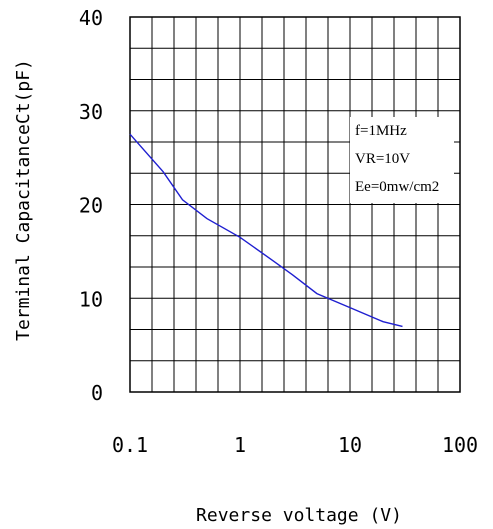 This screenshot has width=493, height=529. I want to click on condition-box: f=1MHz VR=10V Ee=0mw/cm2, so click(402, 160).